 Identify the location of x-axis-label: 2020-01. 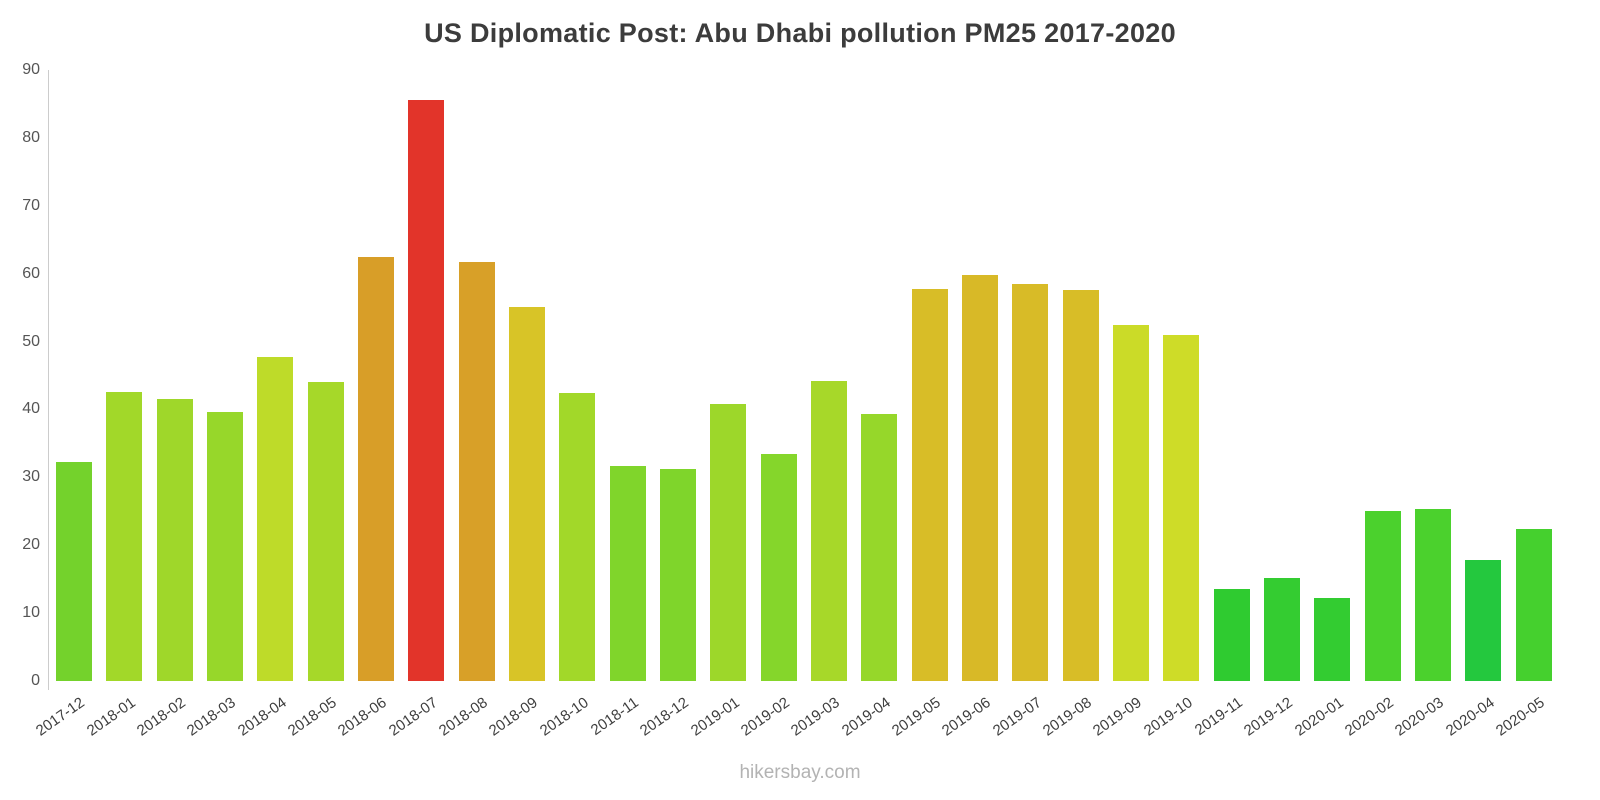
(1319, 717).